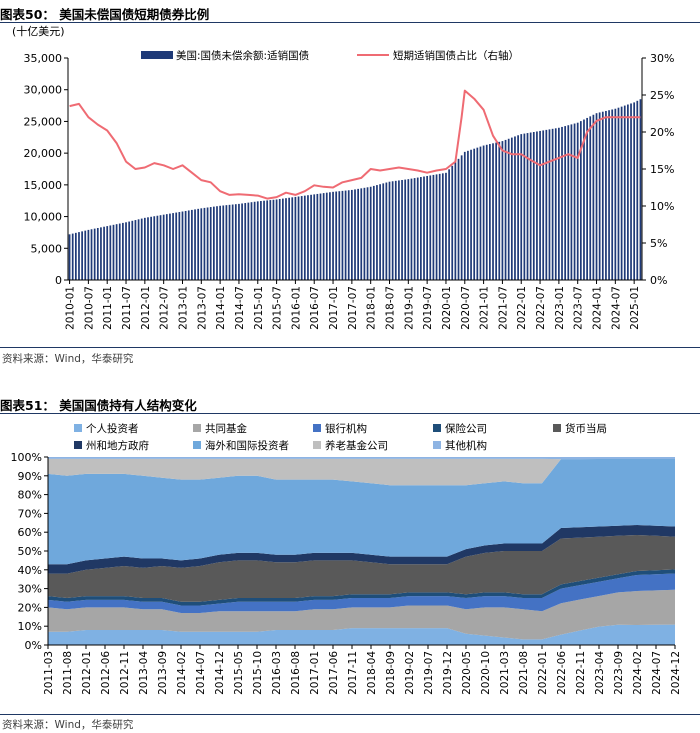  Describe the element at coordinates (30, 513) in the screenshot. I see `chart2-y-tick-label: 70%` at that location.